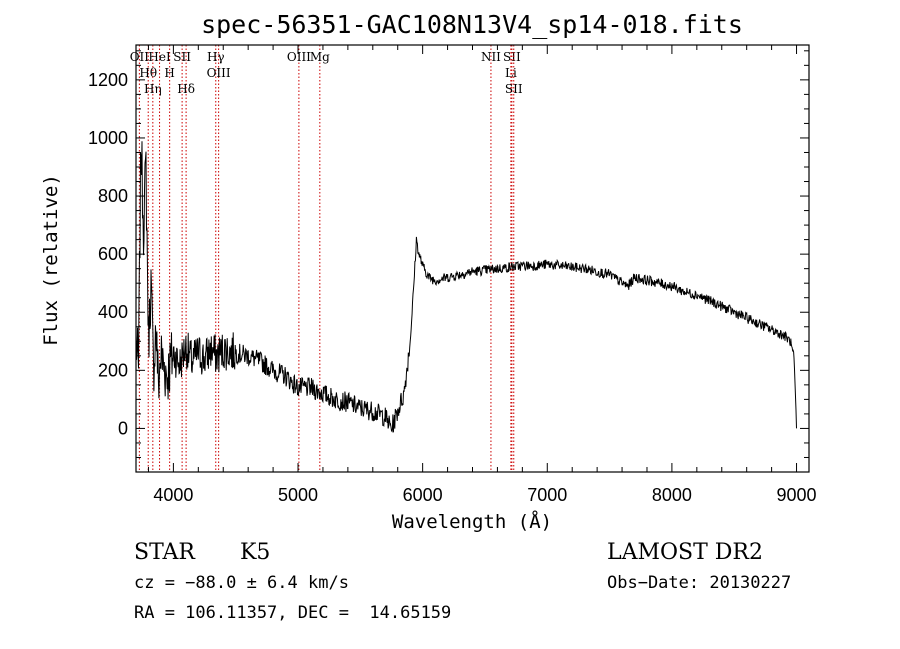 Image resolution: width=900 pixels, height=649 pixels. Describe the element at coordinates (216, 57) in the screenshot. I see `spectral-line-label: Hγ` at that location.